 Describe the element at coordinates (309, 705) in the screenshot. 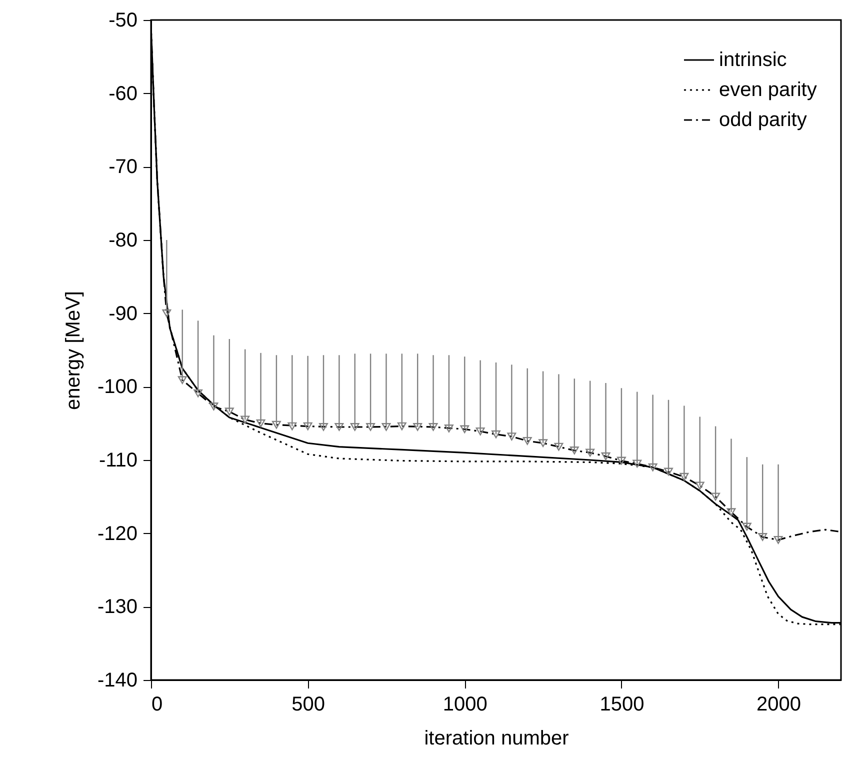

I see `x-tick-label: 500` at that location.